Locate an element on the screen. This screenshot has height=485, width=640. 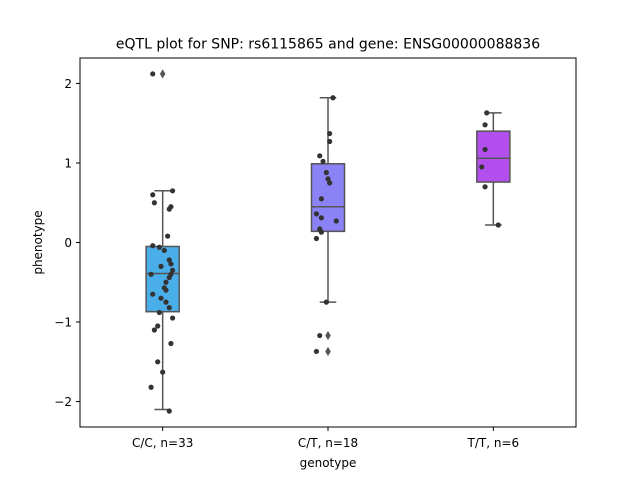
x-tick-label: T/T, n=6 is located at coordinates (493, 443).